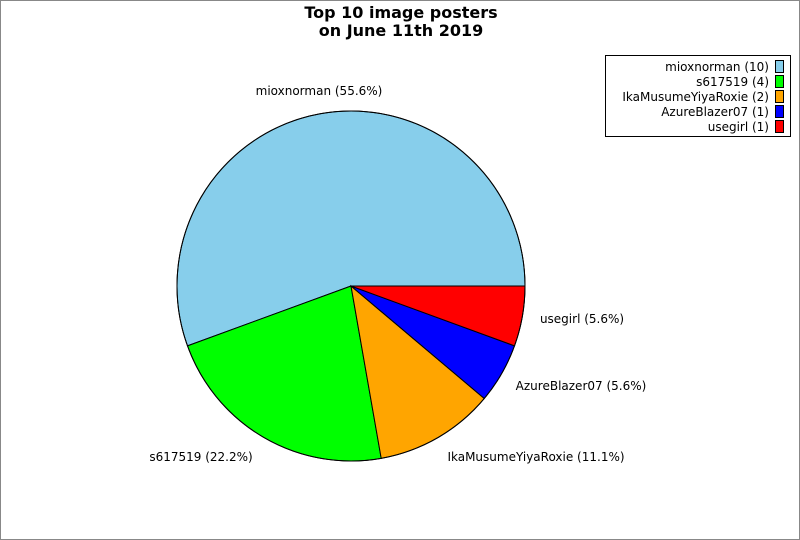  I want to click on slice-label-ikamusumeyiyaroxie: IkaMusumeYiyaRoxie (11.1%), so click(535, 457).